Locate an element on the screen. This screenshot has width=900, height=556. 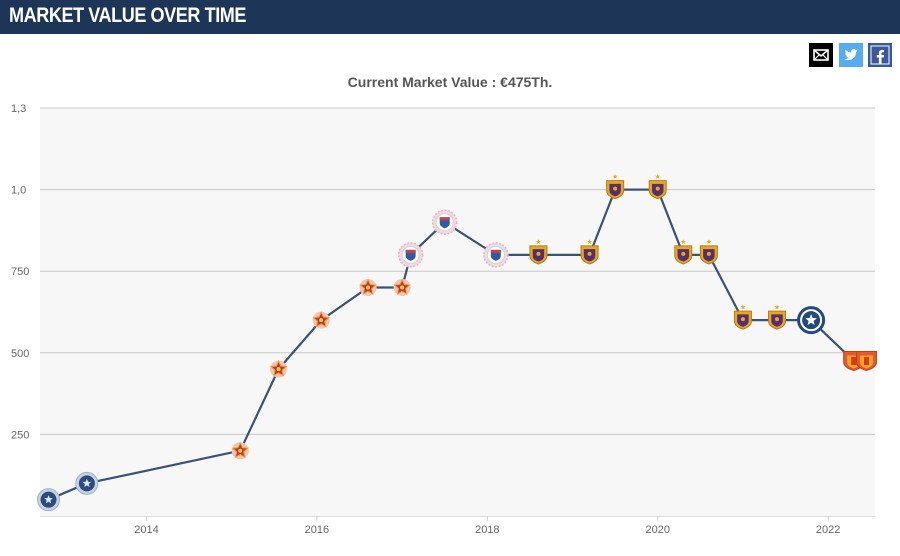
facebook-icon is located at coordinates (880, 55).